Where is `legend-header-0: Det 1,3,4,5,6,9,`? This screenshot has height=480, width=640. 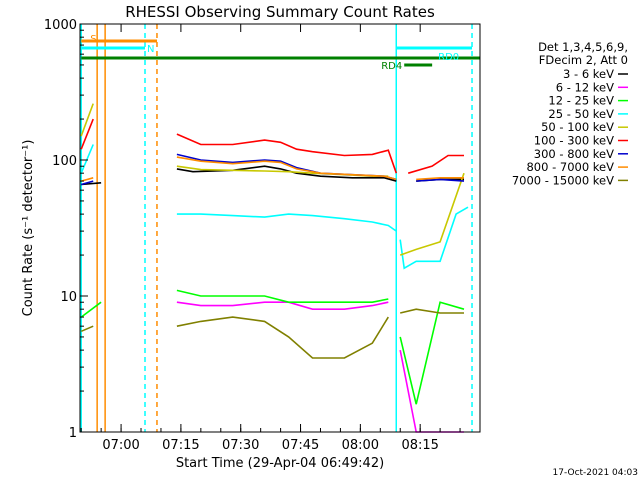
legend-header-0: Det 1,3,4,5,6,9, is located at coordinates (583, 47).